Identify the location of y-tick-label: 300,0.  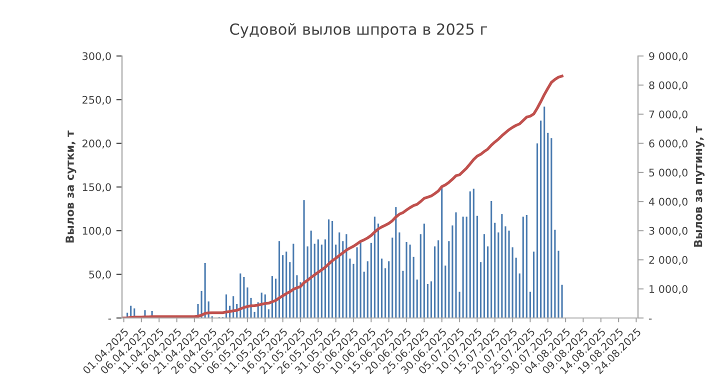
(96, 57).